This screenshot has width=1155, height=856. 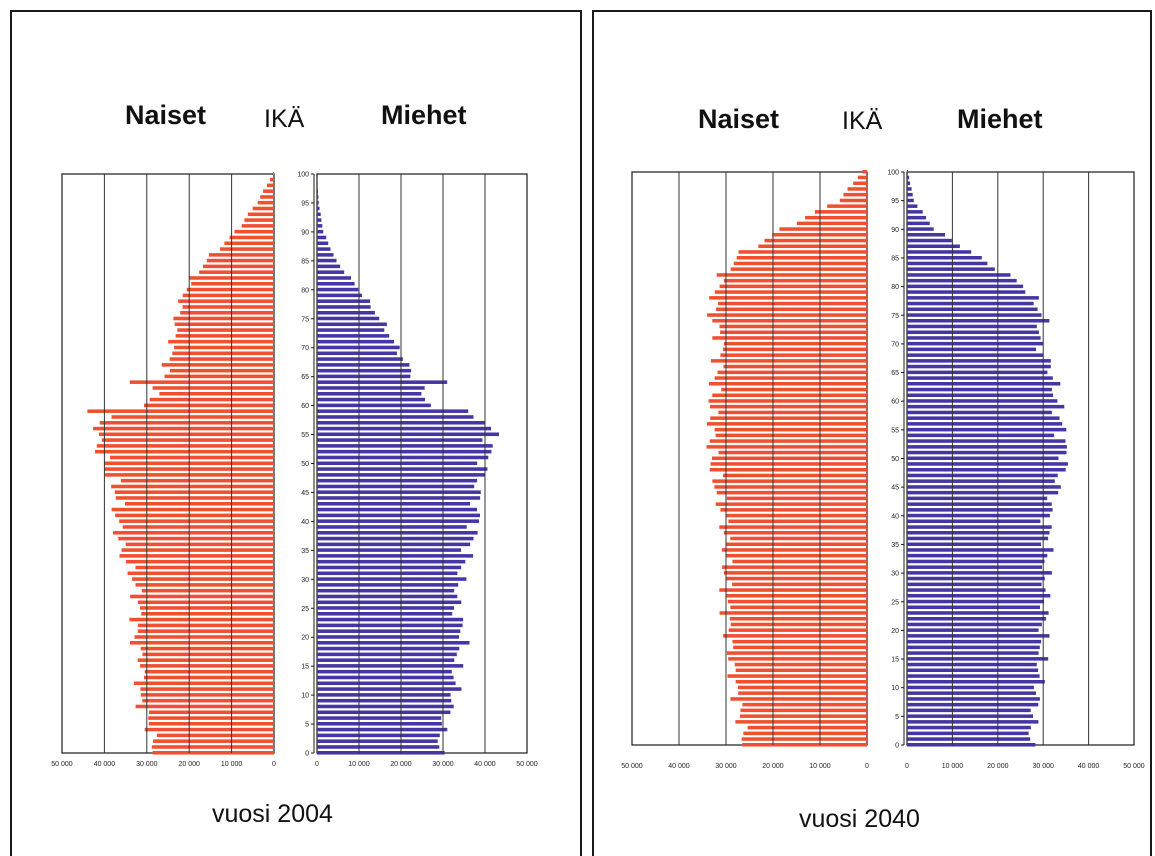 I want to click on age-tick-label: 25, so click(x=305, y=609).